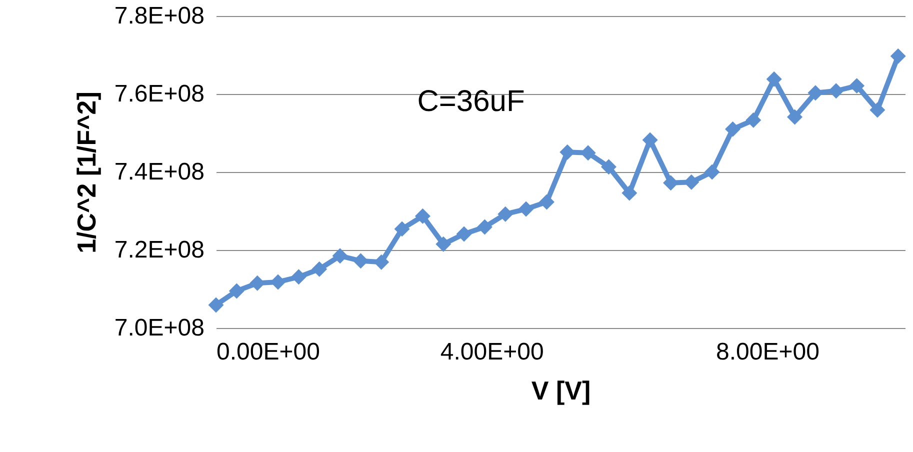  Describe the element at coordinates (159, 328) in the screenshot. I see `y-tick-label: 7.0E+08` at that location.